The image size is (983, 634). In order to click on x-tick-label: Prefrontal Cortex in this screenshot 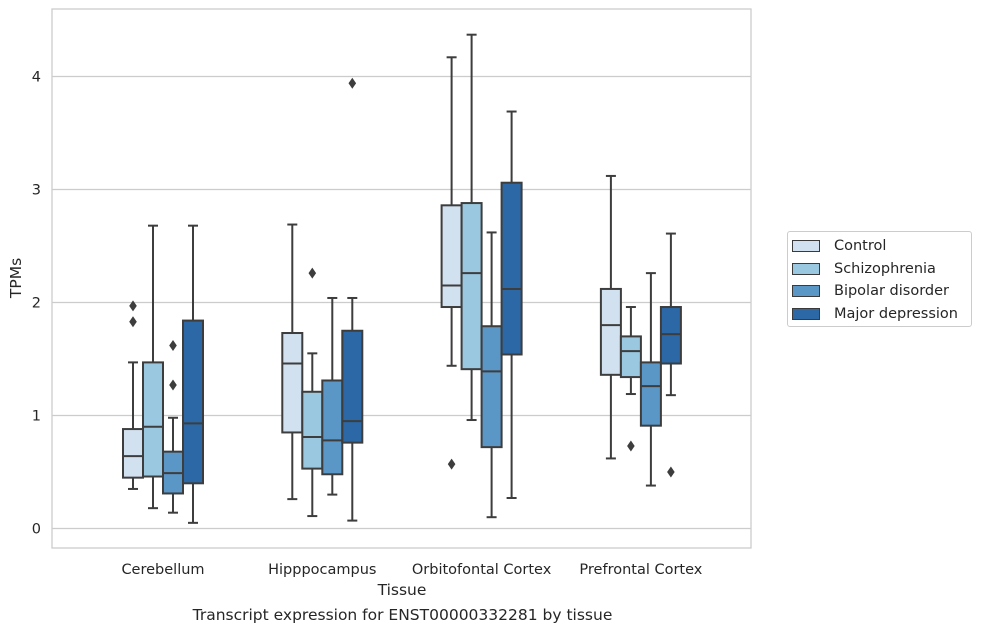, I will do `click(640, 570)`.